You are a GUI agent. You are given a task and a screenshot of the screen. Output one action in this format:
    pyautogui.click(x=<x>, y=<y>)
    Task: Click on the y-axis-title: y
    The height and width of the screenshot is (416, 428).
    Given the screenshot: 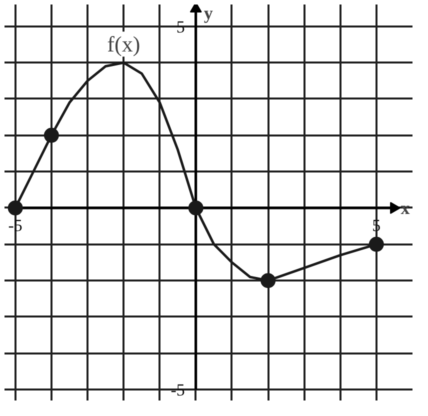 What is the action you would take?
    pyautogui.click(x=208, y=13)
    